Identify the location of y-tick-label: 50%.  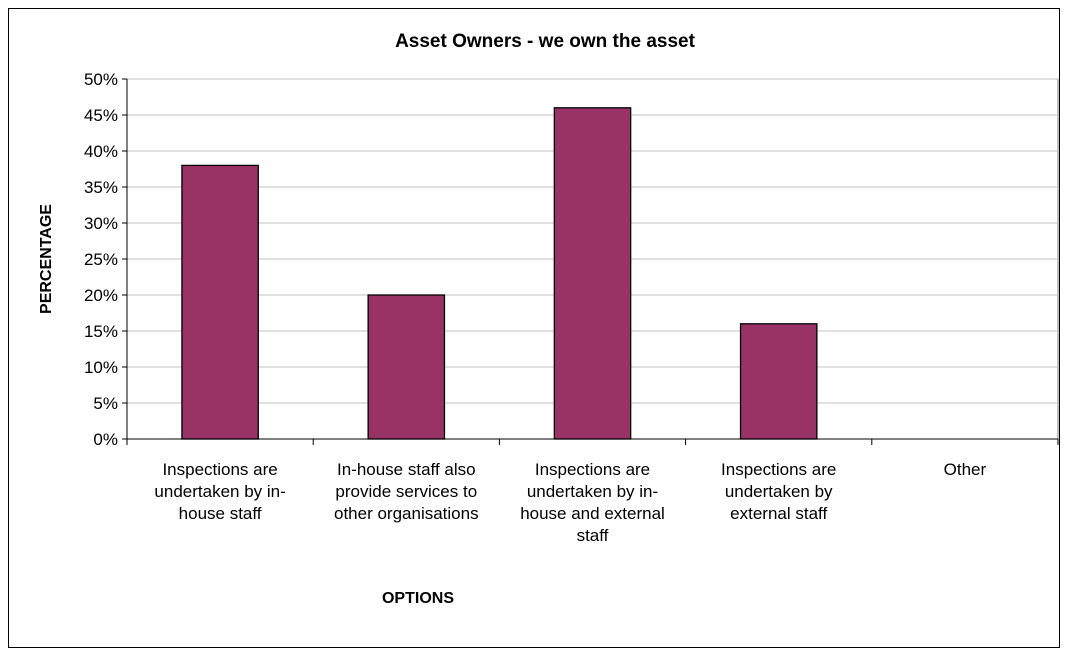
(101, 79).